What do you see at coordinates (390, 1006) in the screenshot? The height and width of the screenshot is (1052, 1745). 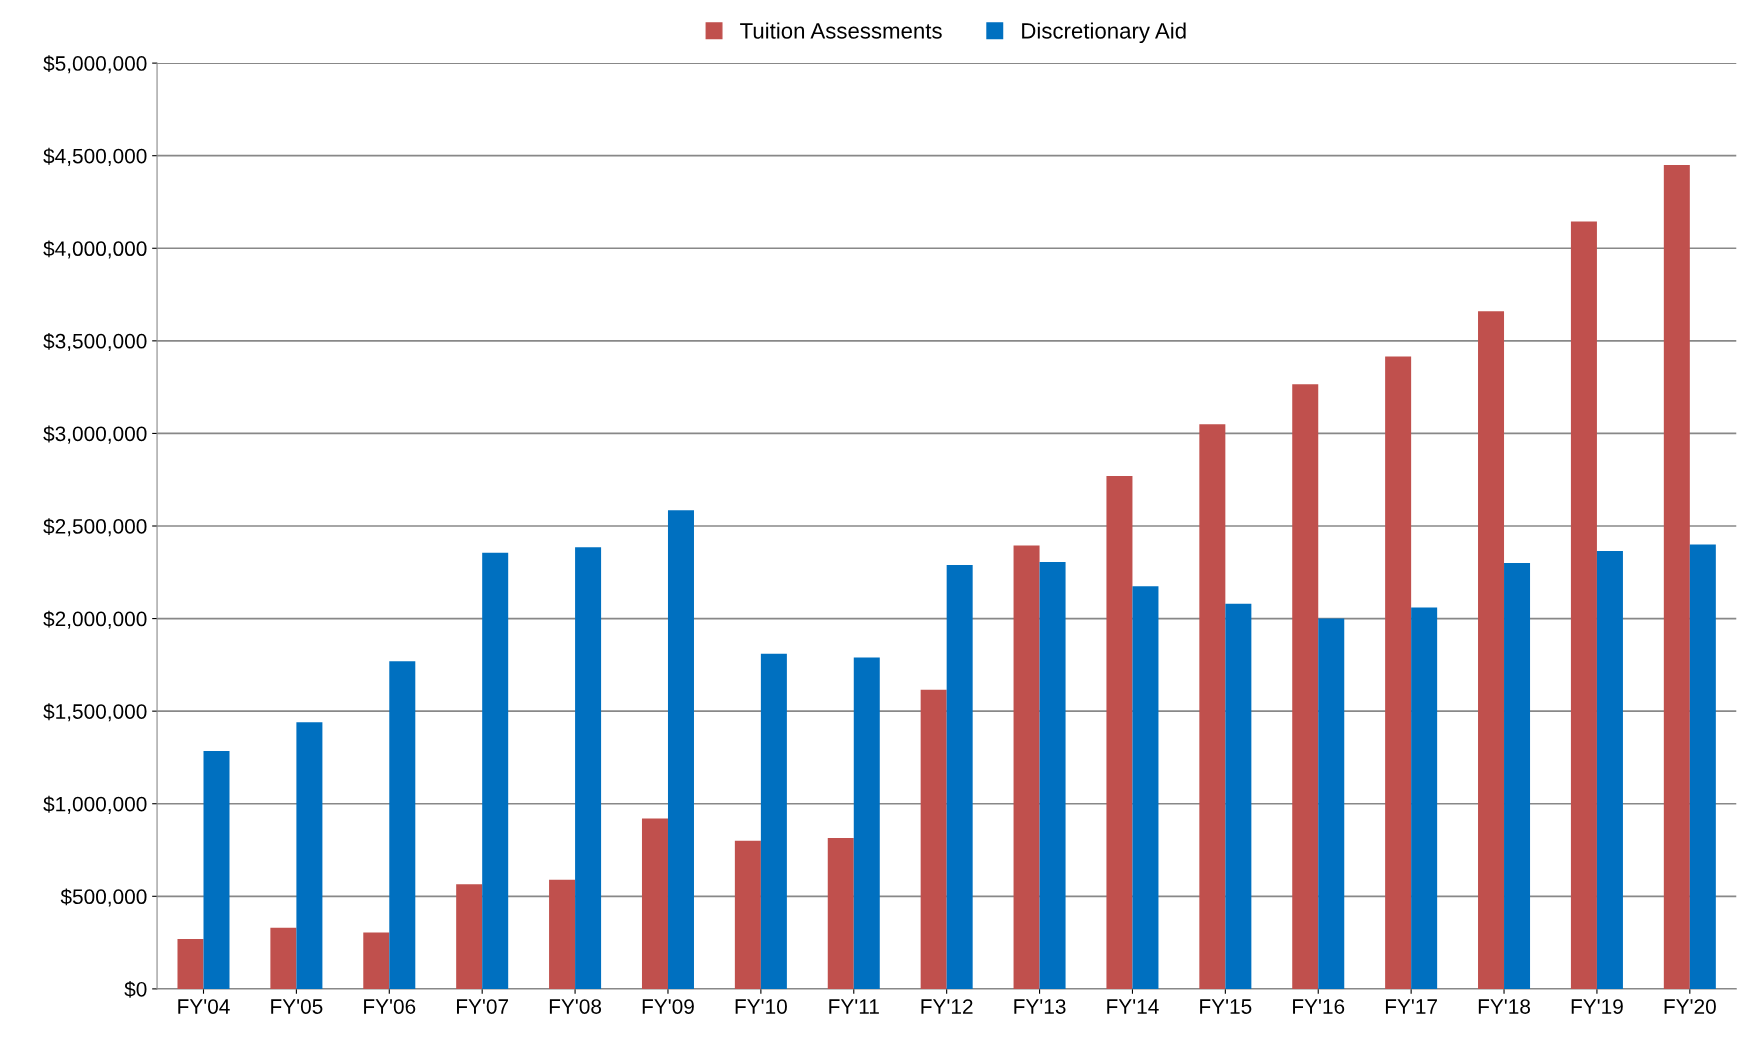 I see `x-tick-label: FY'06` at bounding box center [390, 1006].